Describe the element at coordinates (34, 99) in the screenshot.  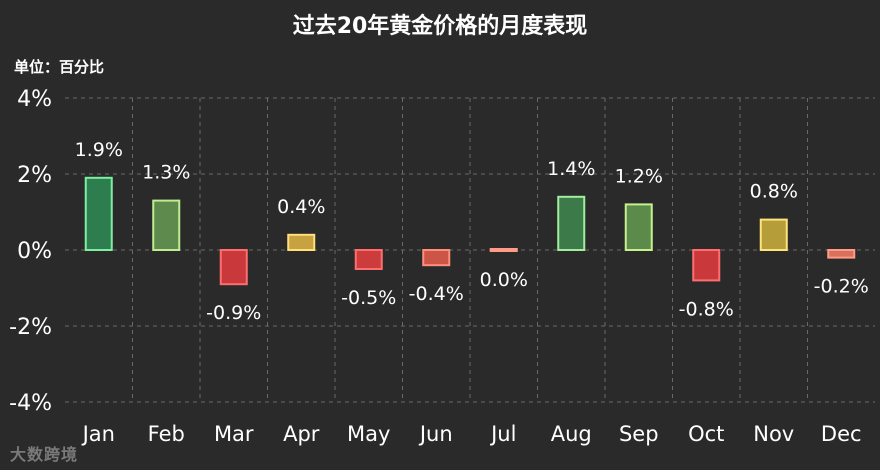
I see `y-tick-label: 4%` at that location.